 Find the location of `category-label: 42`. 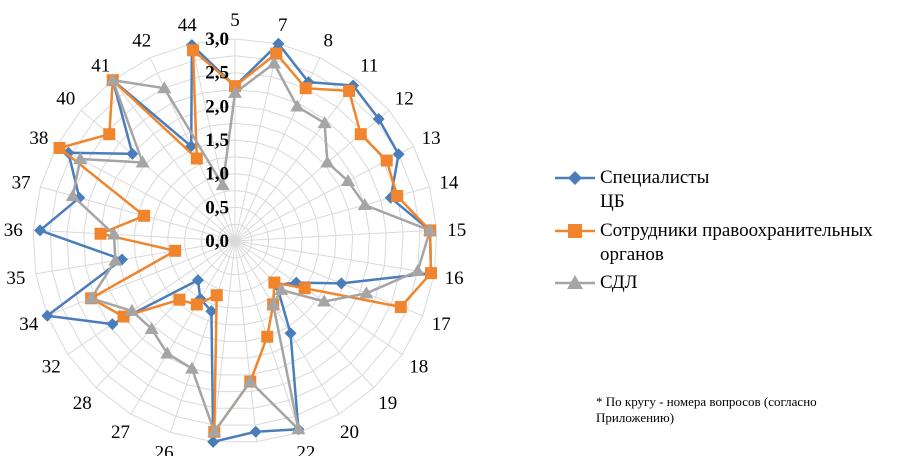

category-label: 42 is located at coordinates (141, 41).